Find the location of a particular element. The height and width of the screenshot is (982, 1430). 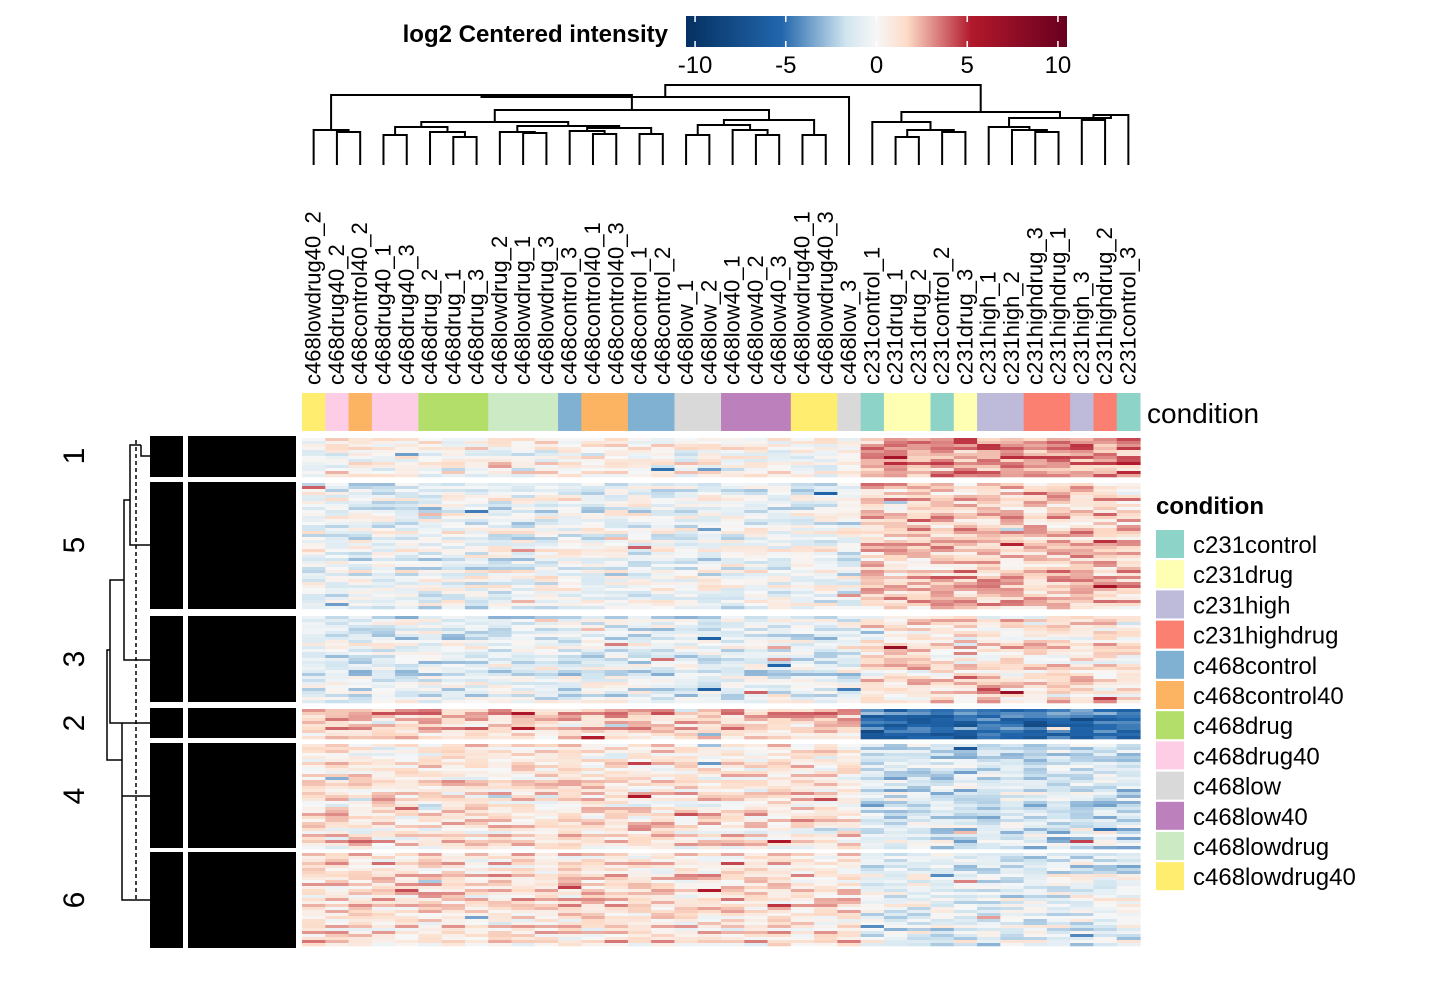

column-label: c468control40_3 is located at coordinates (615, 303).